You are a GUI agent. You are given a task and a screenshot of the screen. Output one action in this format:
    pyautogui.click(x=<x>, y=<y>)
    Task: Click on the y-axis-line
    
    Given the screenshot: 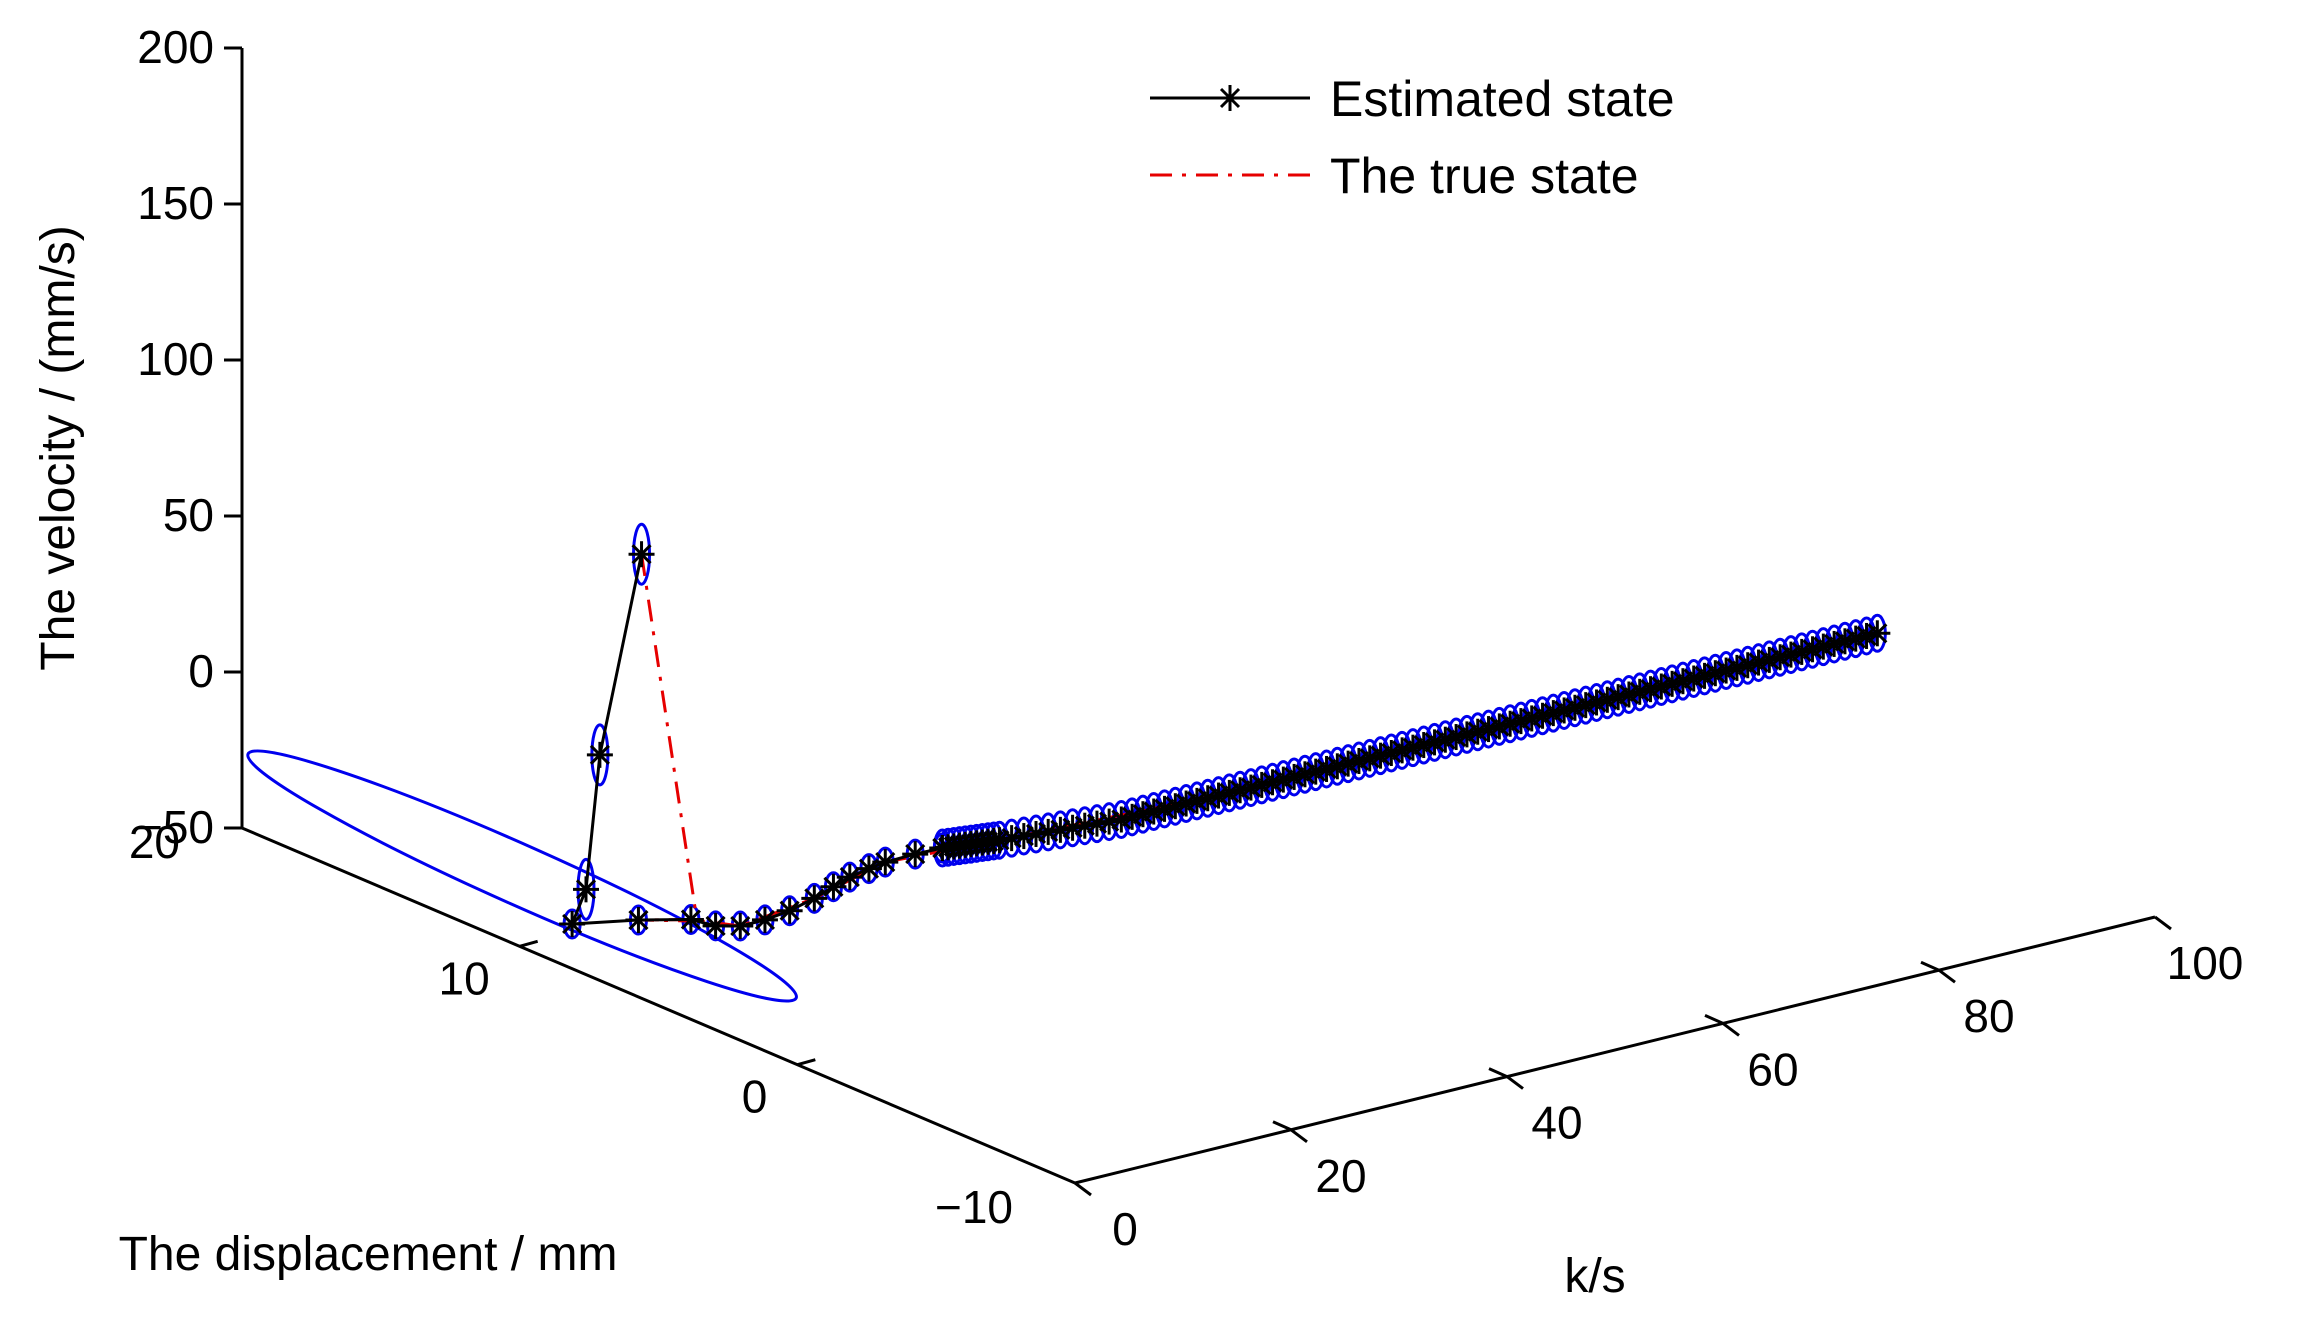 What is the action you would take?
    pyautogui.click(x=658, y=1005)
    